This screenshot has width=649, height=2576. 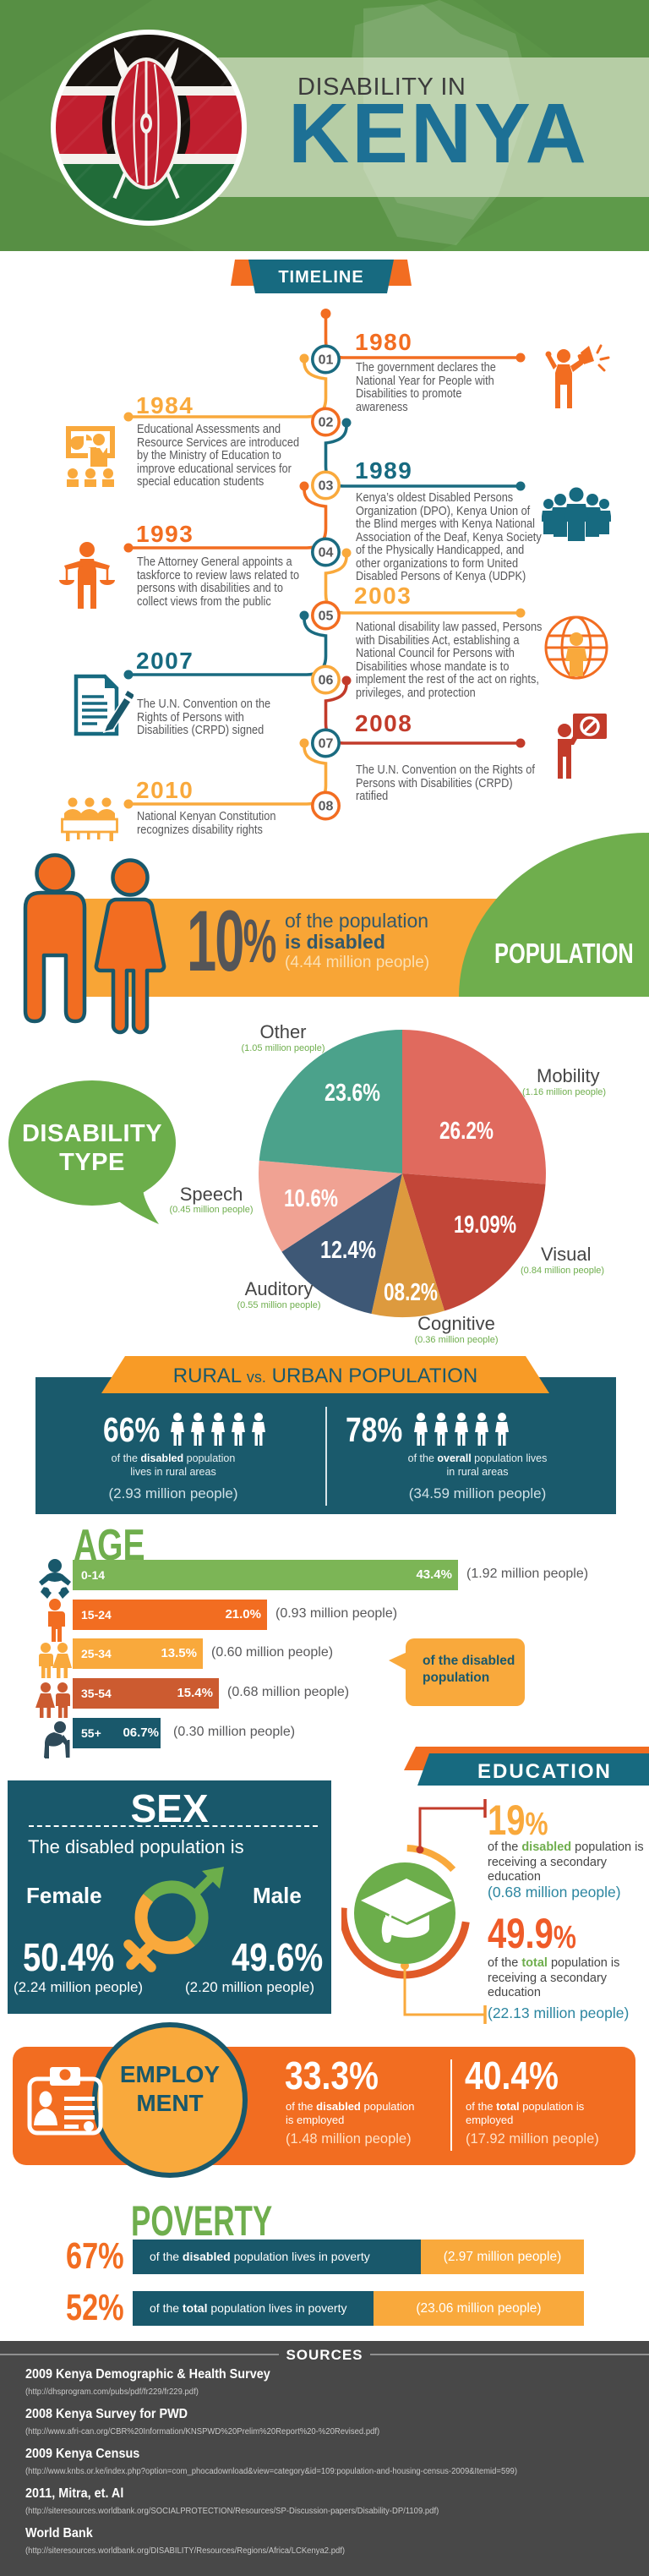 I want to click on svg-text: 02, so click(x=327, y=423).